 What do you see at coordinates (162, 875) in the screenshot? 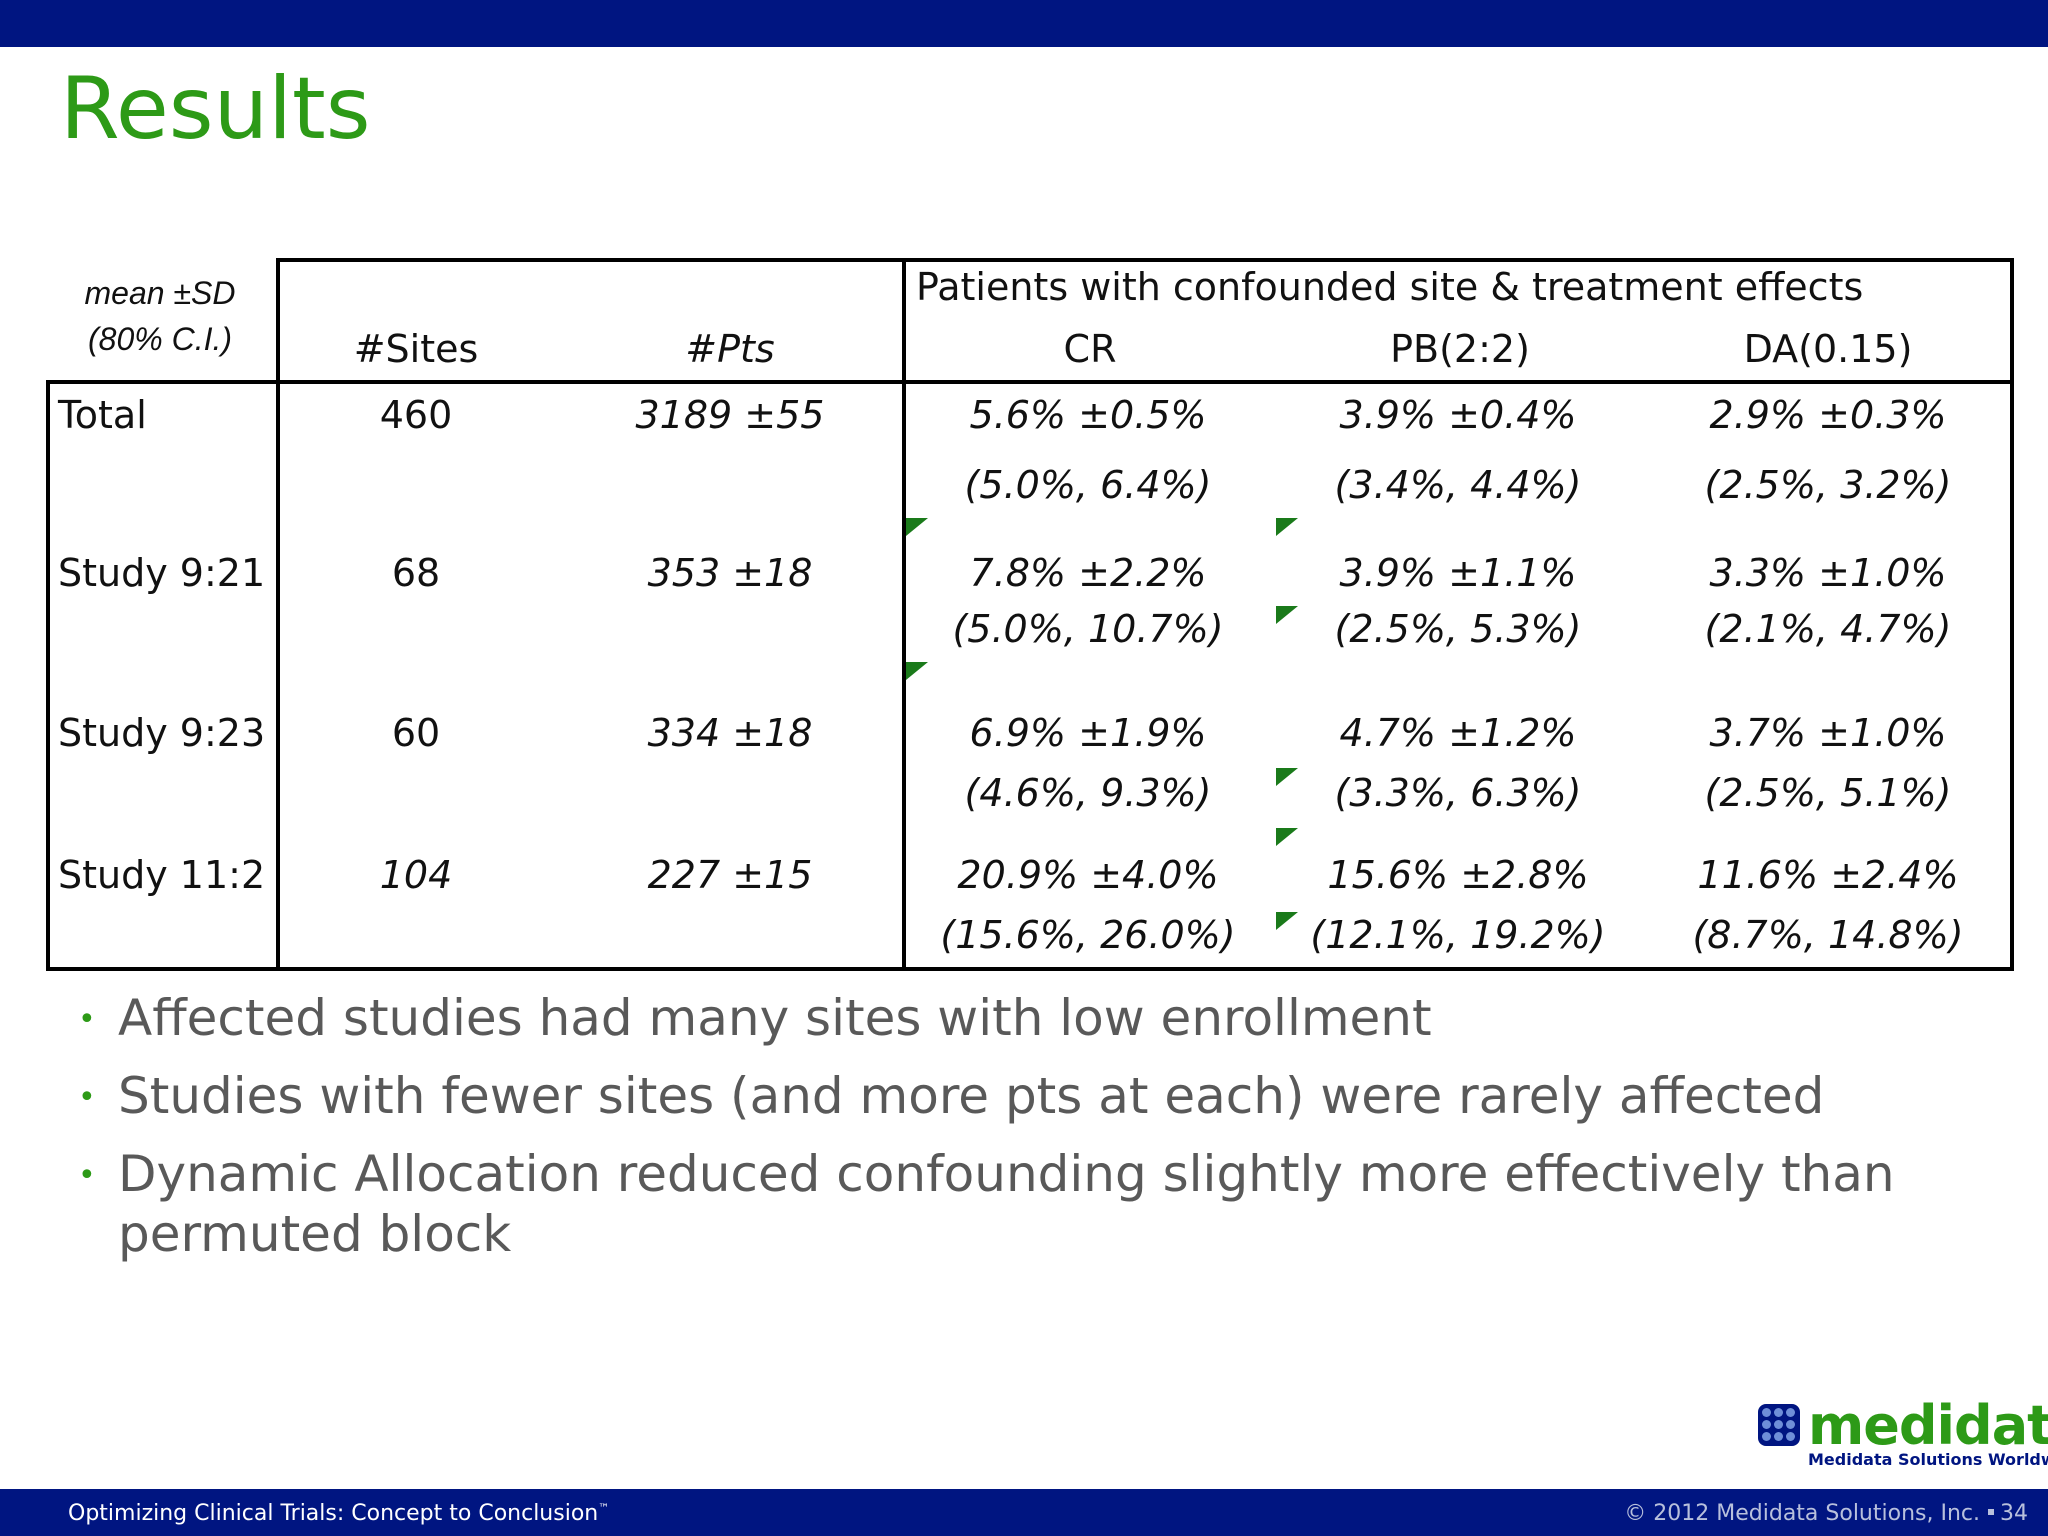
I see `row-label: Study 11:2` at bounding box center [162, 875].